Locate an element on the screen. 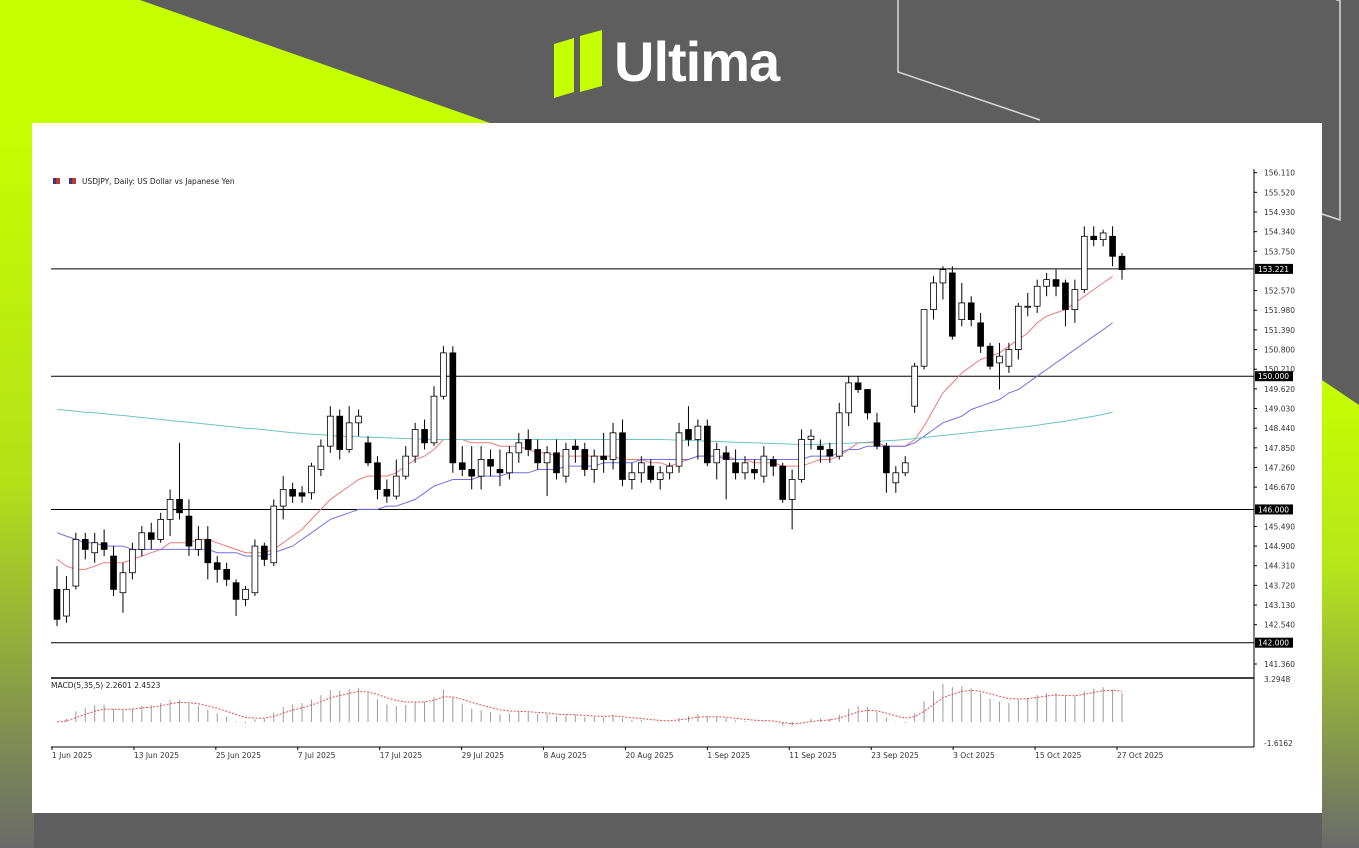 This screenshot has height=848, width=1359. y-tick-label: 143.130 is located at coordinates (1279, 605).